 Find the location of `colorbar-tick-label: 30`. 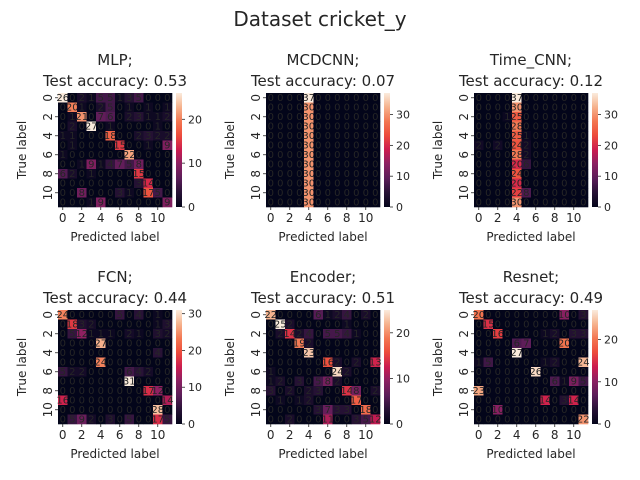

colorbar-tick-label: 30 is located at coordinates (611, 115).